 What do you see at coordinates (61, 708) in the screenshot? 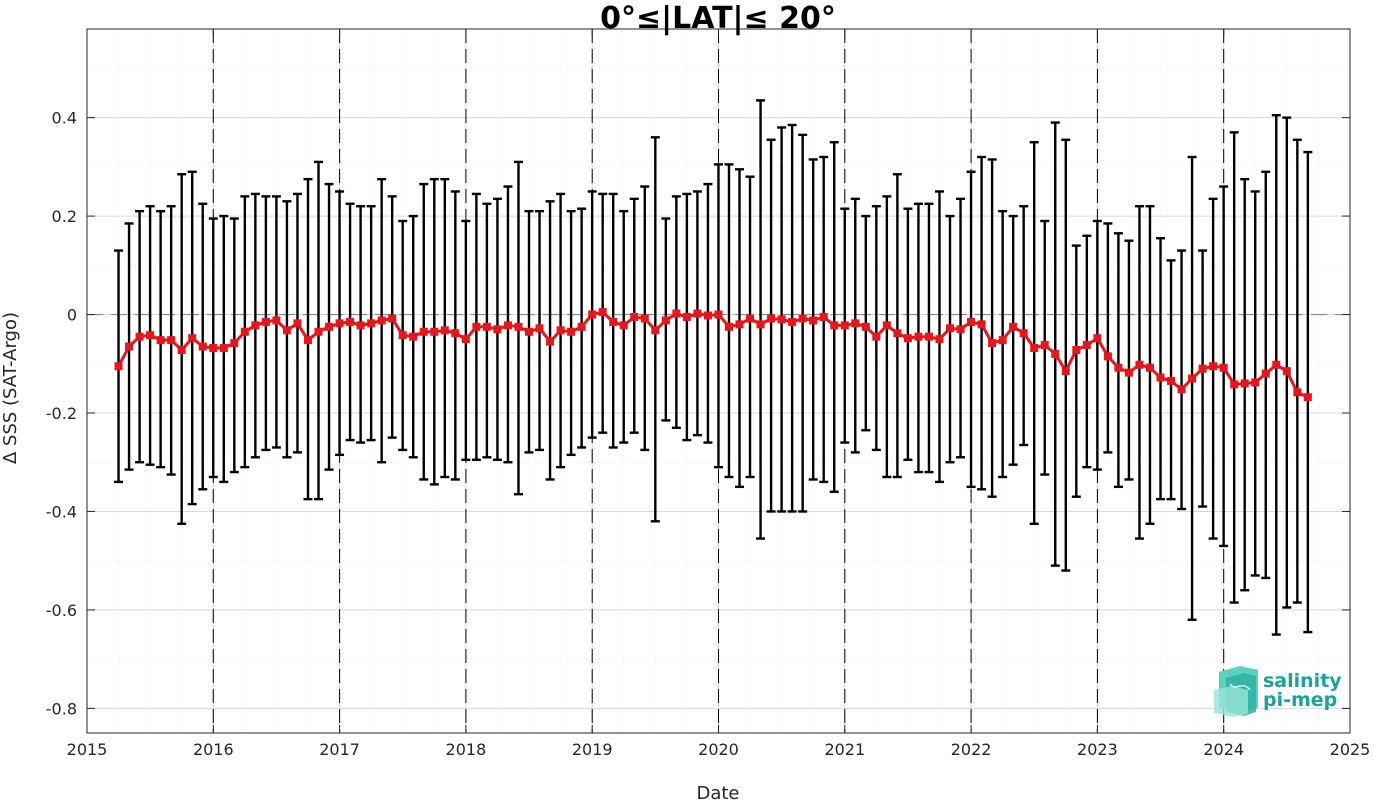
I see `y-tick-label: -0.8` at bounding box center [61, 708].